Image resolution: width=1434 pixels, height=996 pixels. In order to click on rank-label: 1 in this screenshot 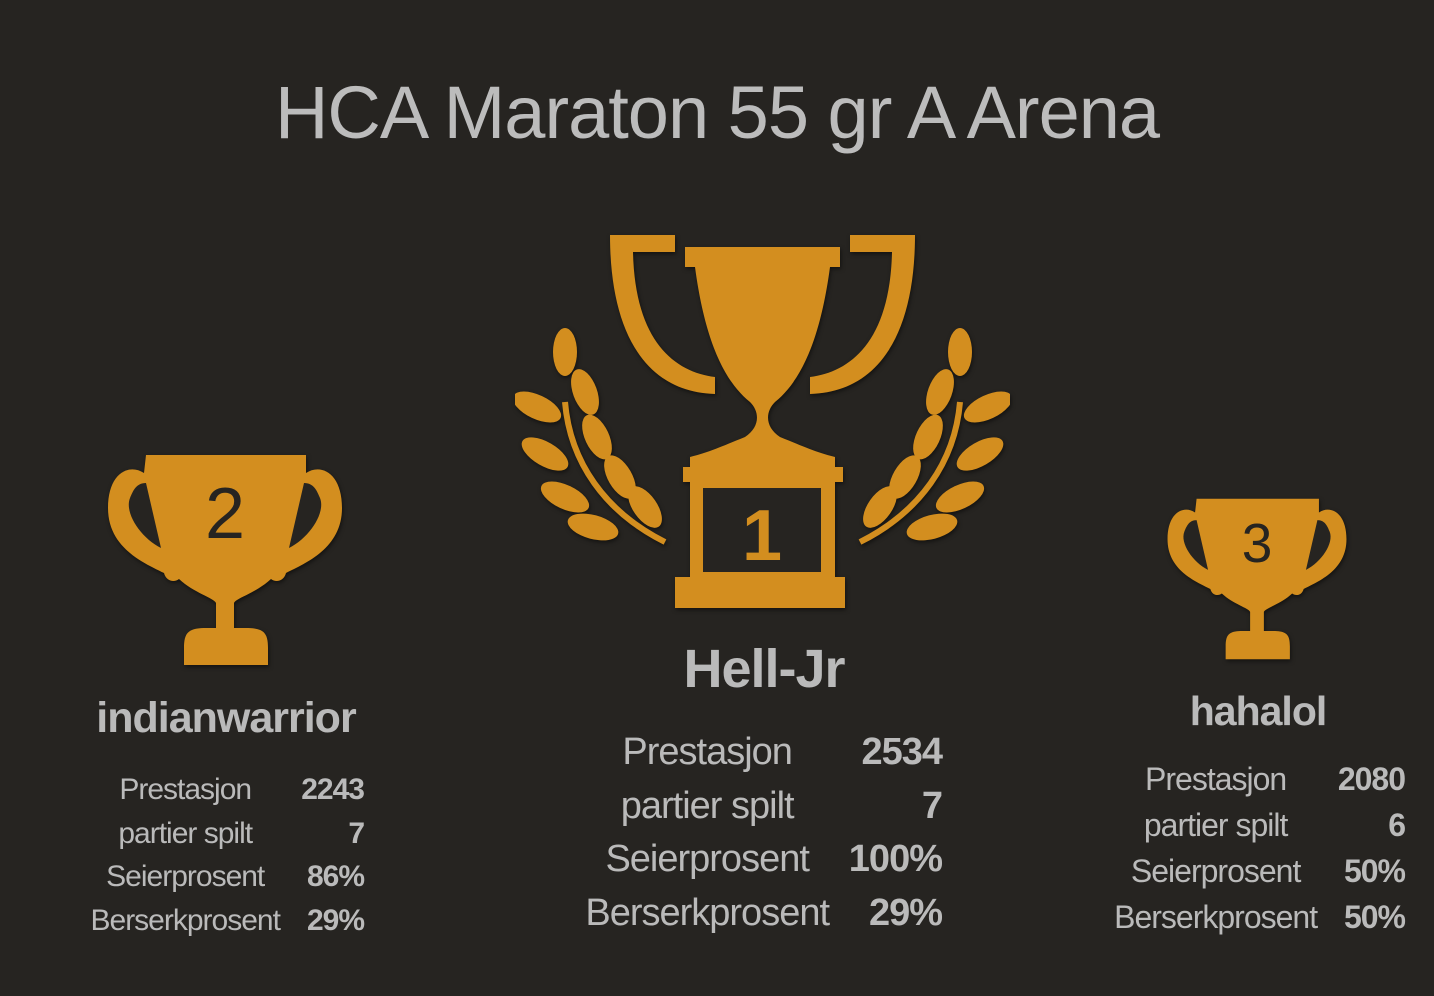, I will do `click(762, 536)`.